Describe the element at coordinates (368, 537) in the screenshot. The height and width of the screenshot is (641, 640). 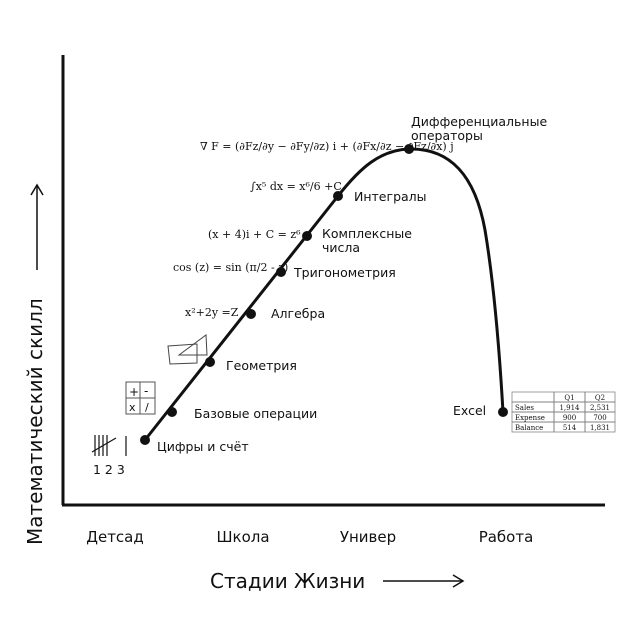
I see `x-tick-label: Универ` at that location.